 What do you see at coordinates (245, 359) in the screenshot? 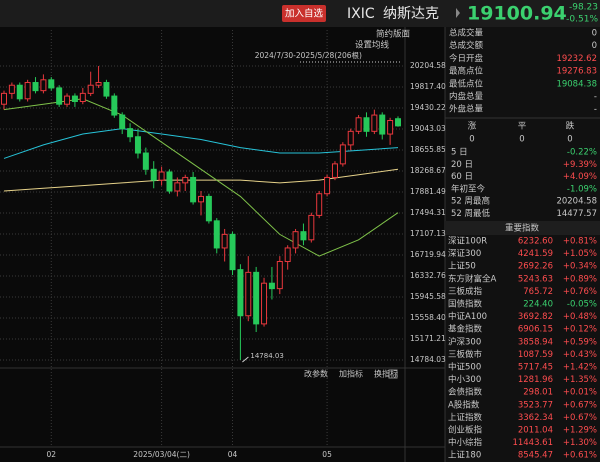
I see `low-arrow` at bounding box center [245, 359].